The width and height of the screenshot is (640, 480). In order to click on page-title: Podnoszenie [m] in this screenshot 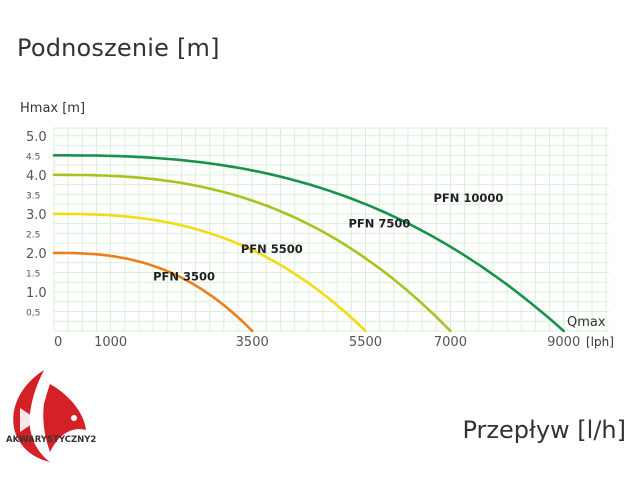, I will do `click(118, 48)`.